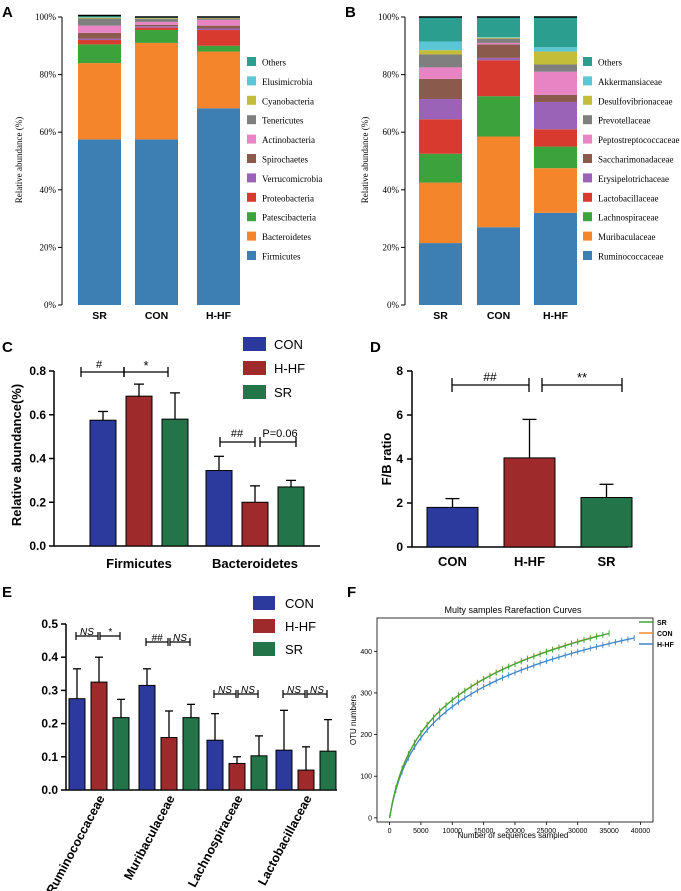 The width and height of the screenshot is (681, 891). What do you see at coordinates (399, 547) in the screenshot?
I see `d-y-tick-label: 0` at bounding box center [399, 547].